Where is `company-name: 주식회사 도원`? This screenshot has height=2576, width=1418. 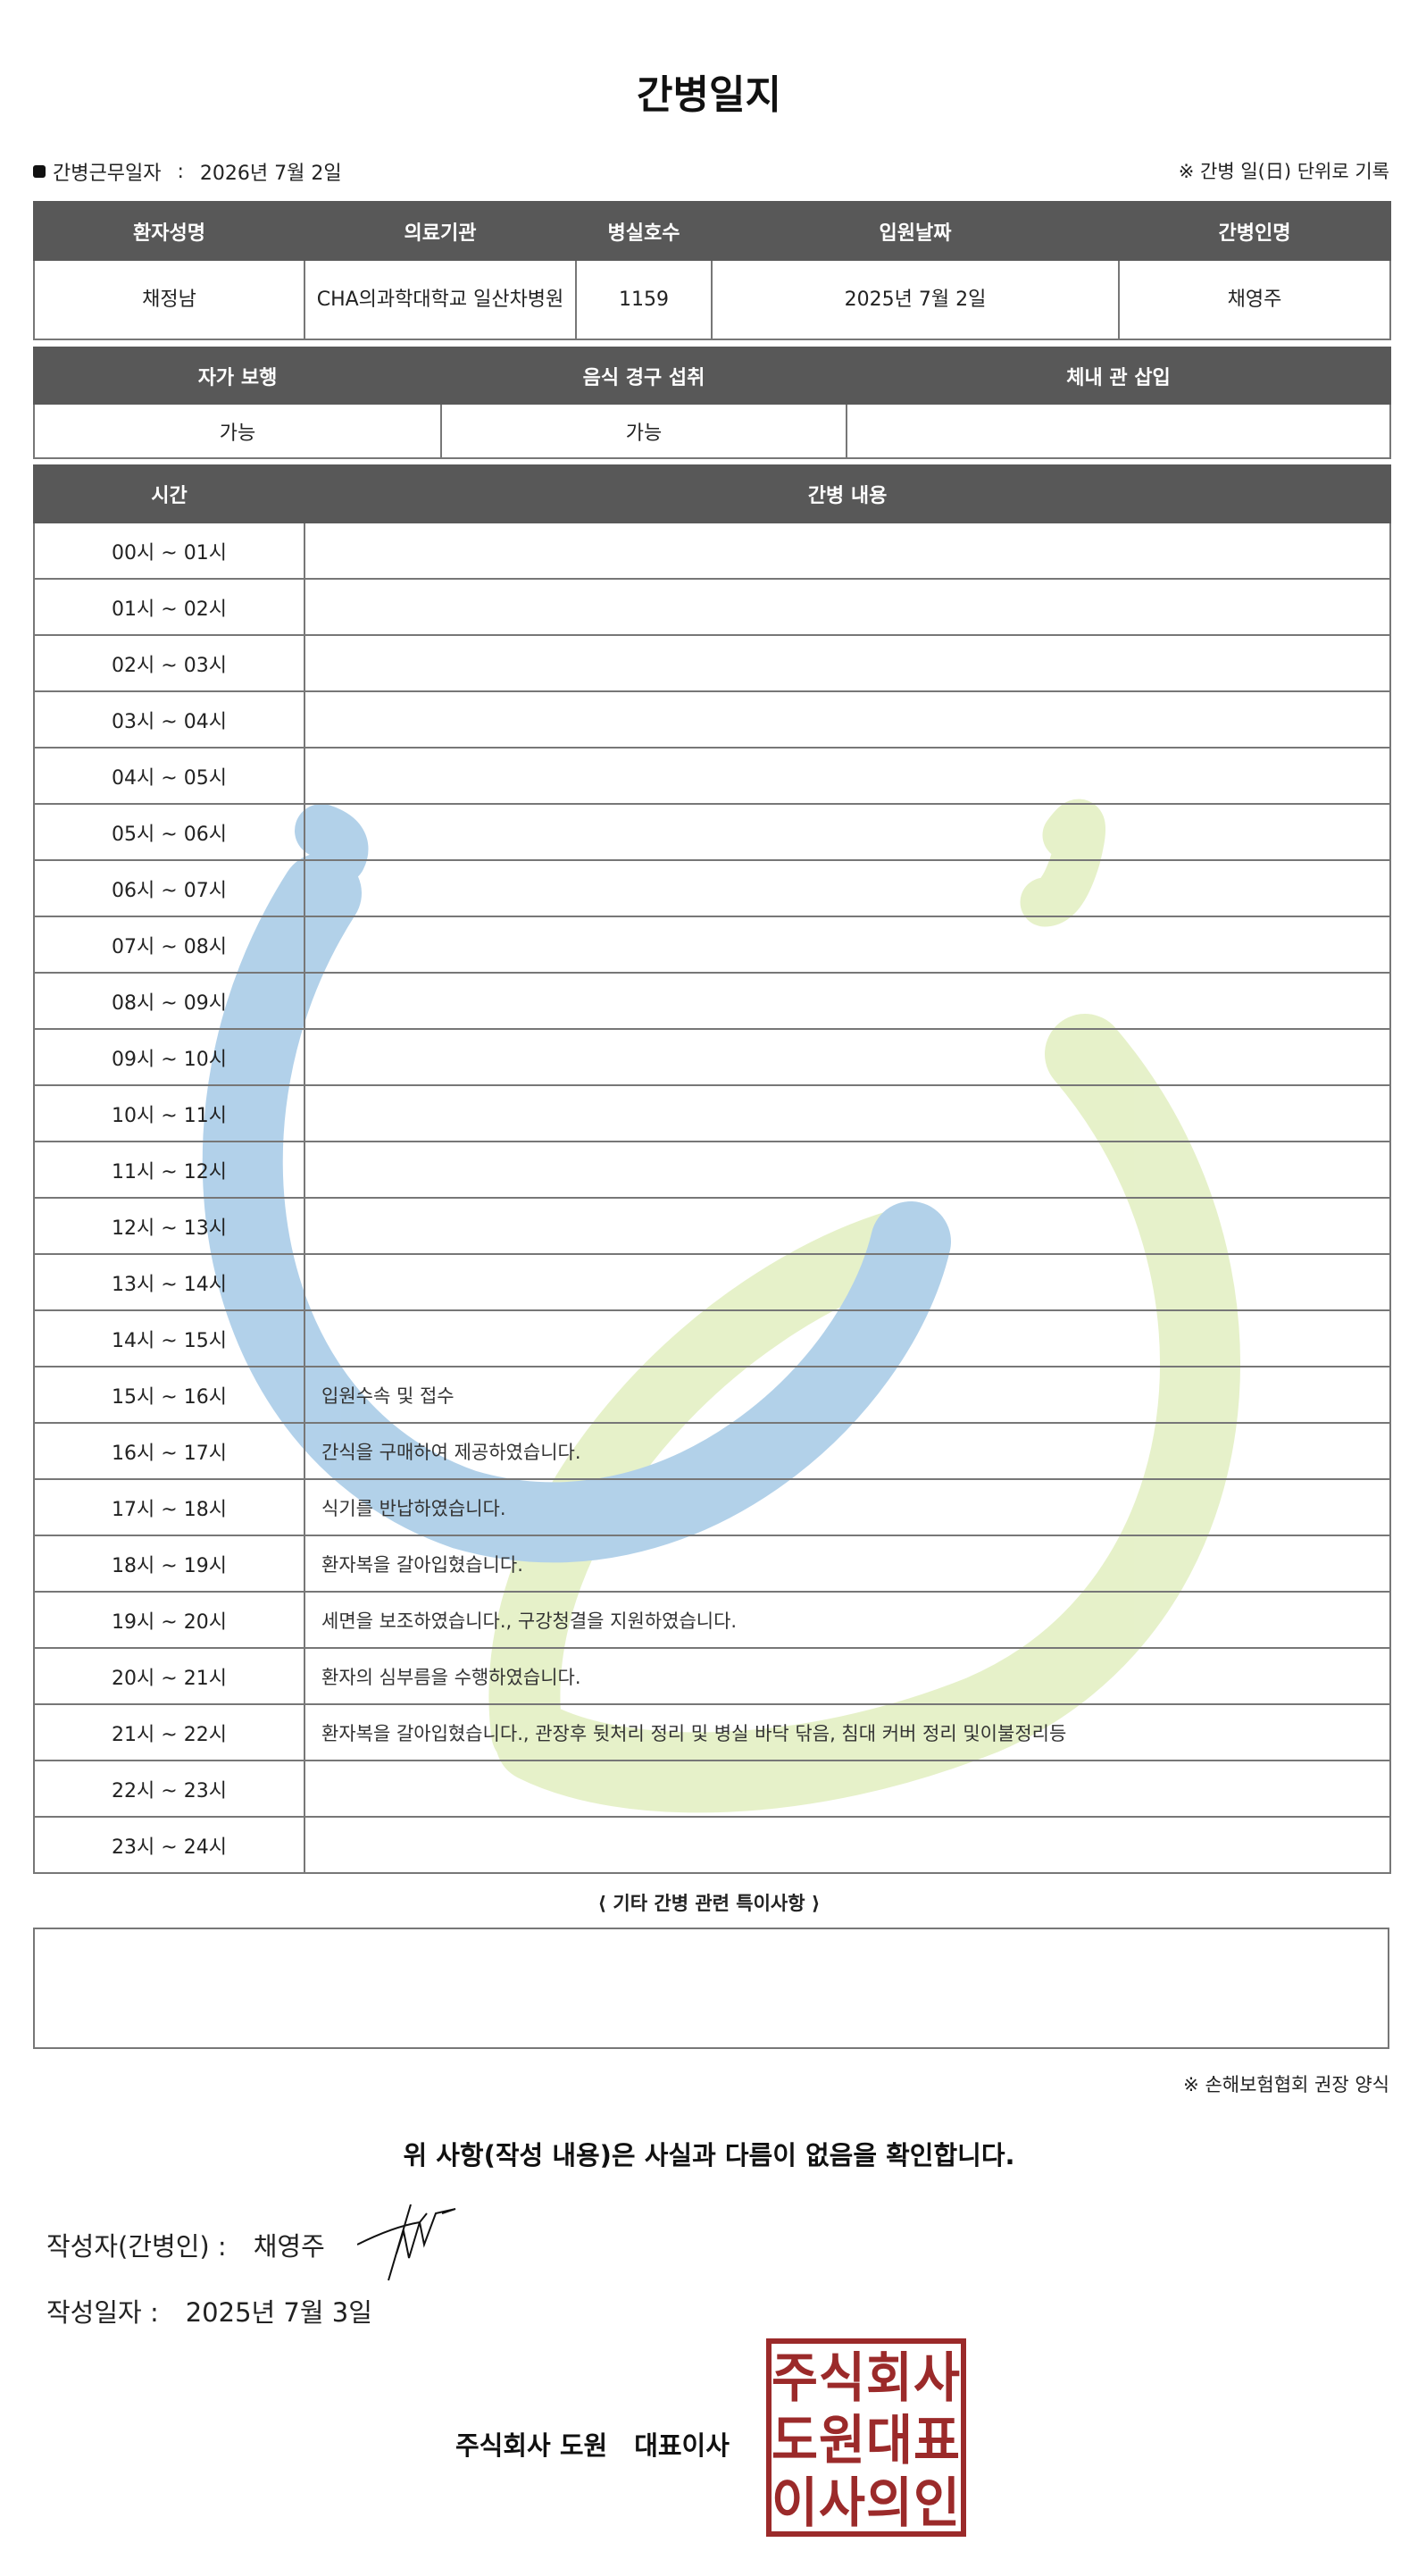 company-name: 주식회사 도원 is located at coordinates (531, 2446).